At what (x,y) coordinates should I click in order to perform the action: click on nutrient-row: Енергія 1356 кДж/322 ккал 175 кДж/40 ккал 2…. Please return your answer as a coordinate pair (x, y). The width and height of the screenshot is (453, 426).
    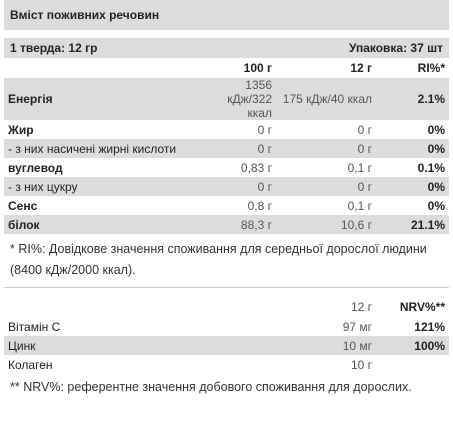
    Looking at the image, I should click on (226, 99).